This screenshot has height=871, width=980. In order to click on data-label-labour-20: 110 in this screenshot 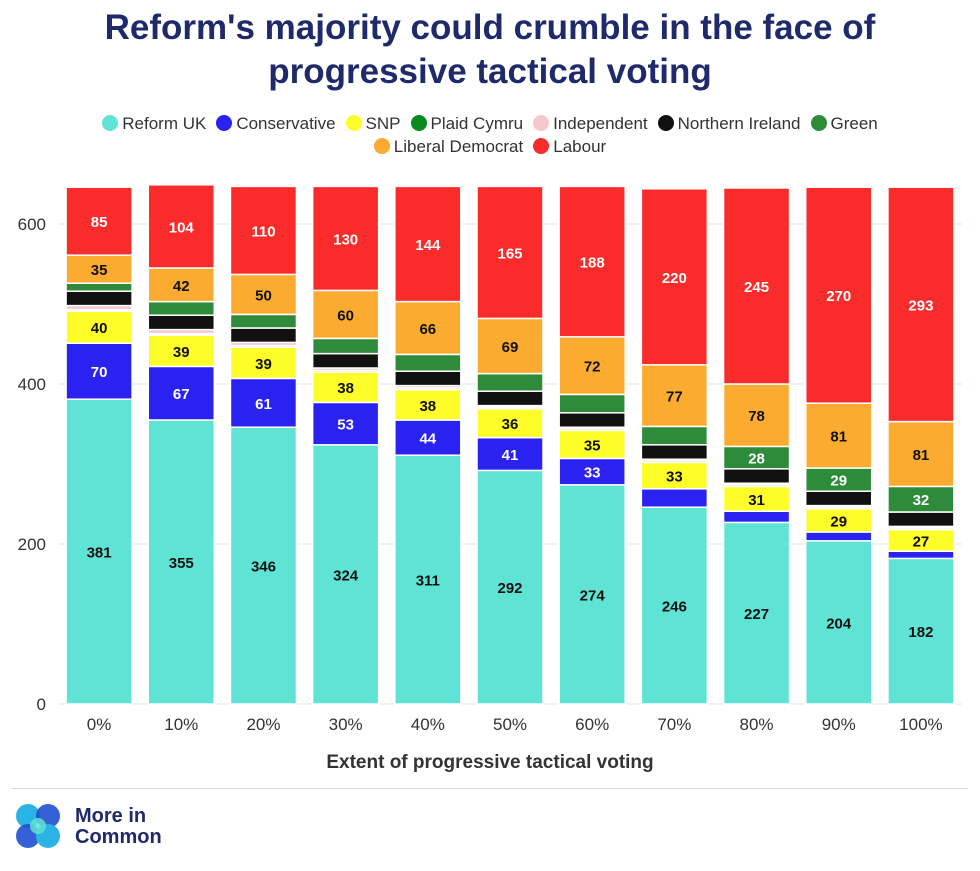, I will do `click(263, 231)`.